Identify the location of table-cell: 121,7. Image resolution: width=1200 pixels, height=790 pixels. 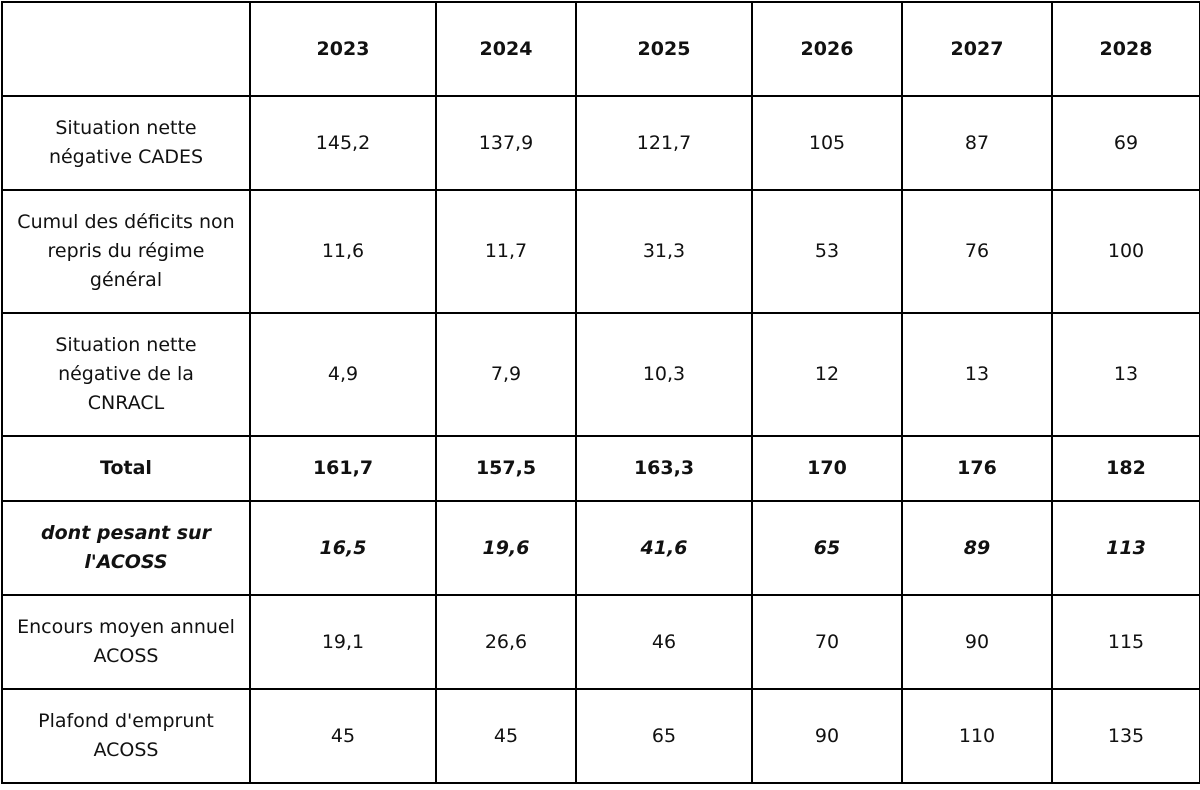
(664, 143).